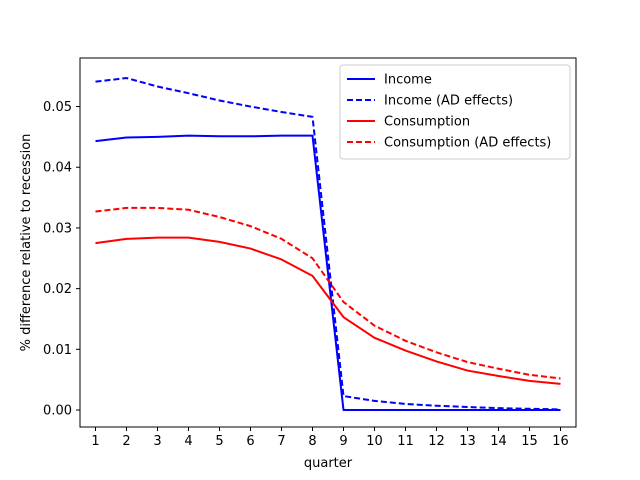  Describe the element at coordinates (219, 441) in the screenshot. I see `x-tick-label: 5` at that location.